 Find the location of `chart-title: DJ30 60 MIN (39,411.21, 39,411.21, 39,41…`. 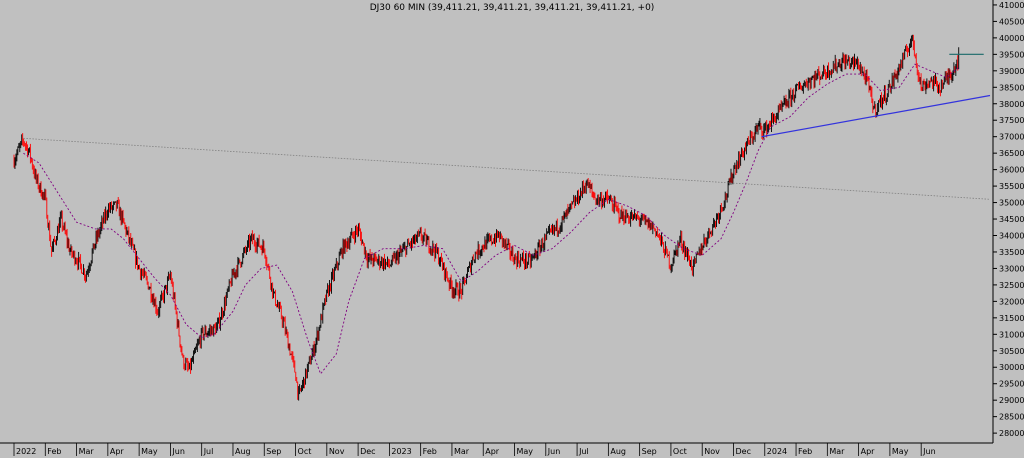

chart-title: DJ30 60 MIN (39,411.21, 39,411.21, 39,41… is located at coordinates (512, 8).